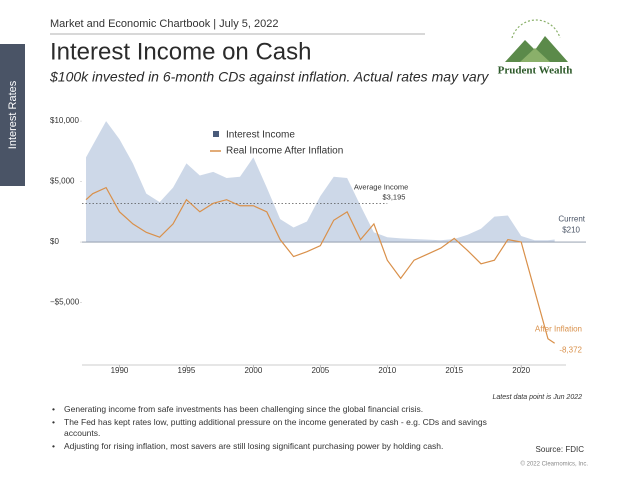 This screenshot has height=483, width=638. I want to click on x-tick-label: 2000, so click(253, 370).